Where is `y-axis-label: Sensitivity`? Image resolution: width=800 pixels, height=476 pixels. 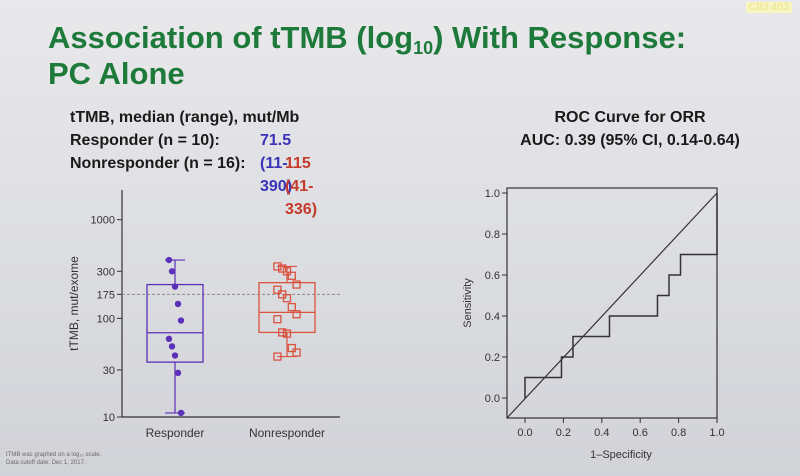
y-axis-label: Sensitivity is located at coordinates (468, 303).